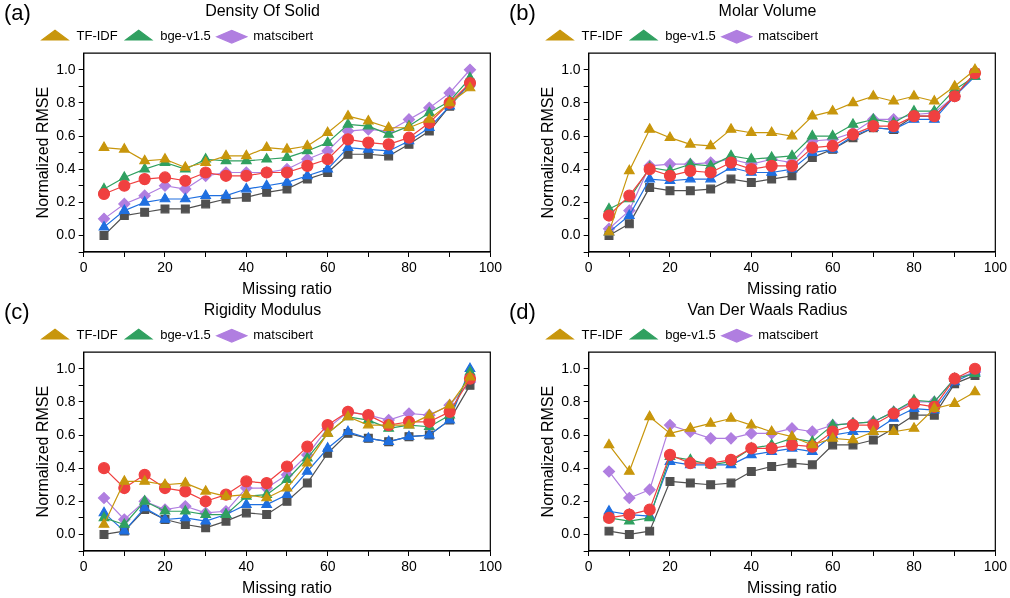 This screenshot has width=1010, height=598. What do you see at coordinates (262, 310) in the screenshot?
I see `chart-title: Rigidity Modulus` at bounding box center [262, 310].